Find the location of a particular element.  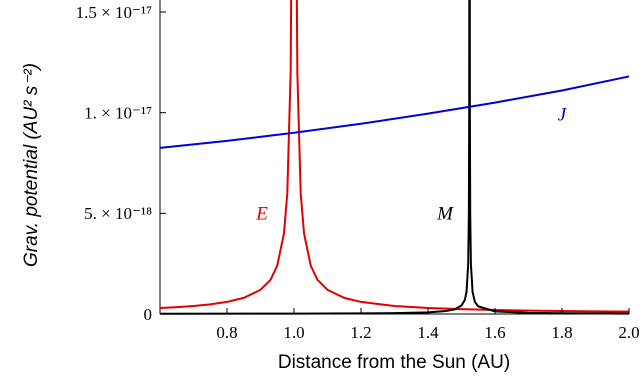

y-tick-label: 1. × 10⁻¹⁷ is located at coordinates (118, 113).